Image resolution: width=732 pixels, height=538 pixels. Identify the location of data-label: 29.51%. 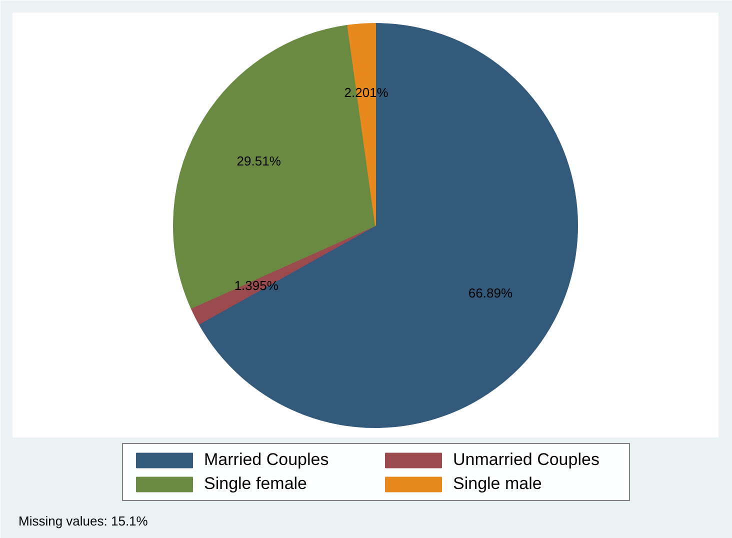
(259, 160).